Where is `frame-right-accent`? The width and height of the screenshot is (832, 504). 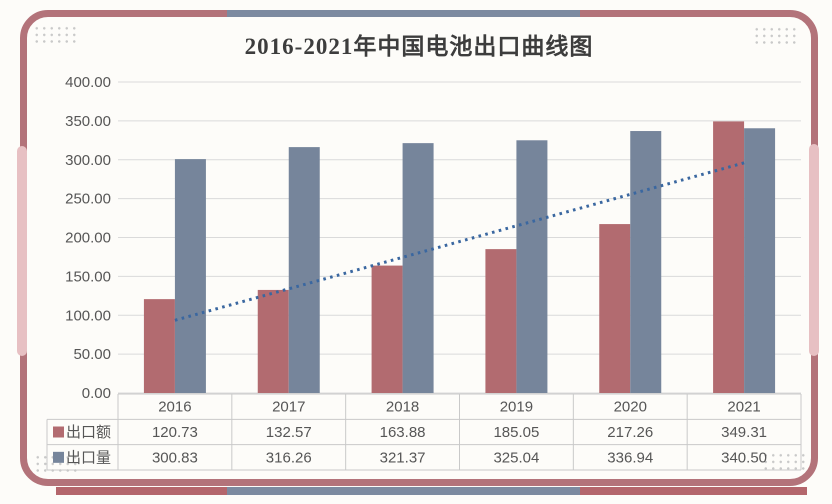
frame-right-accent is located at coordinates (814, 250).